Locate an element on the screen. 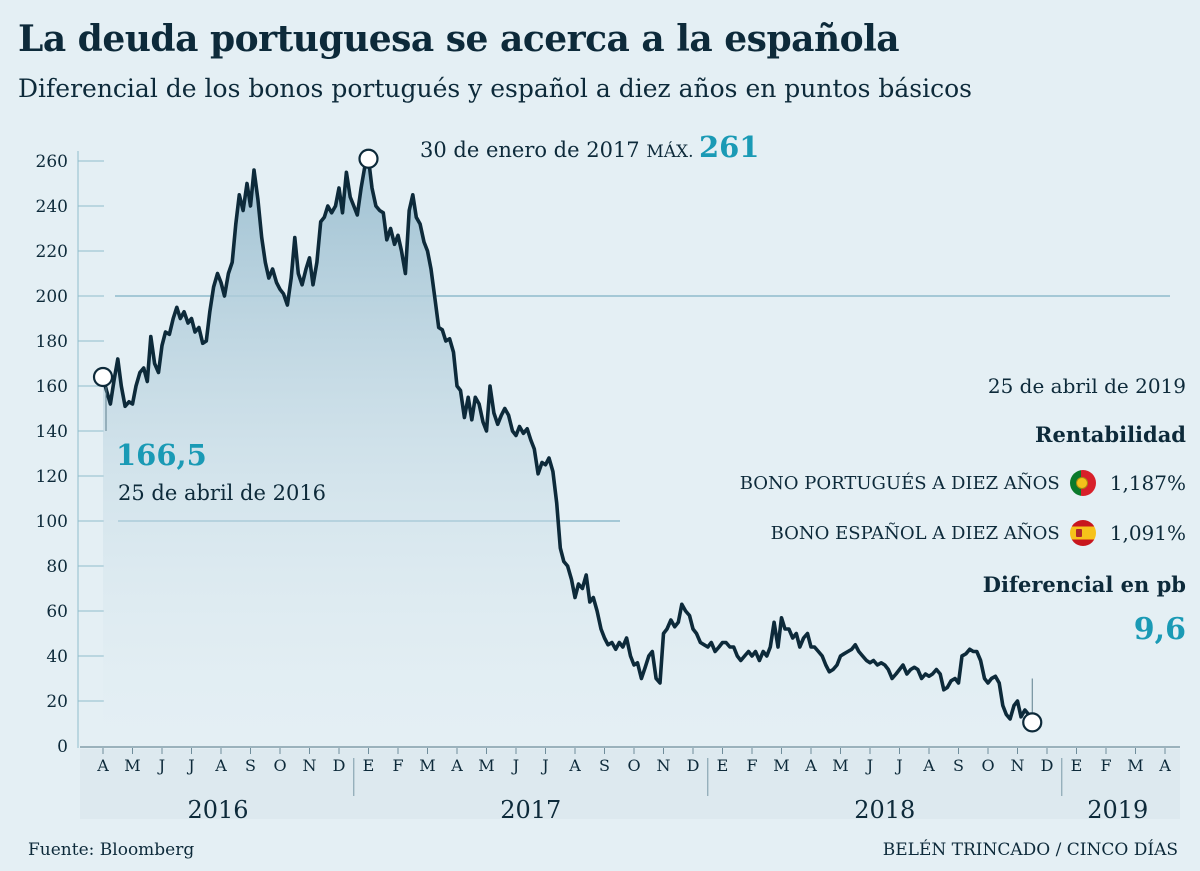  panel-diff-value: 9,6 is located at coordinates (1159, 629).